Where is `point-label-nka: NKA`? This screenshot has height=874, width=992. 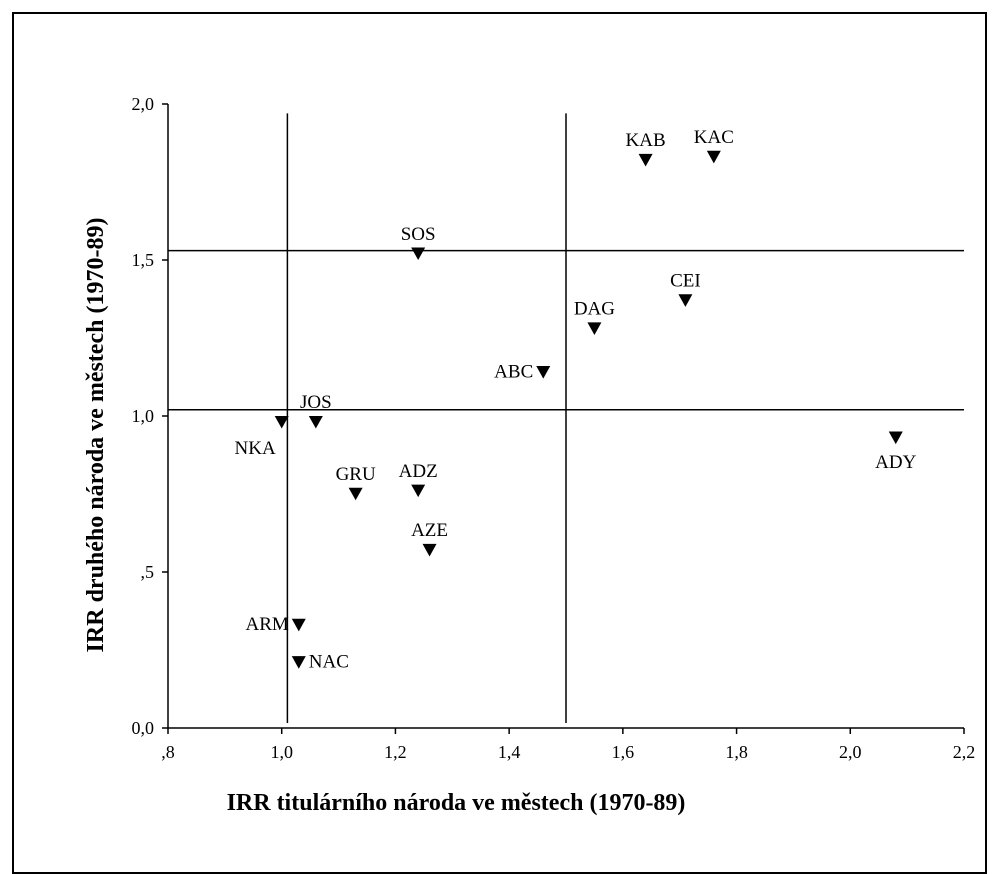 point-label-nka: NKA is located at coordinates (255, 448).